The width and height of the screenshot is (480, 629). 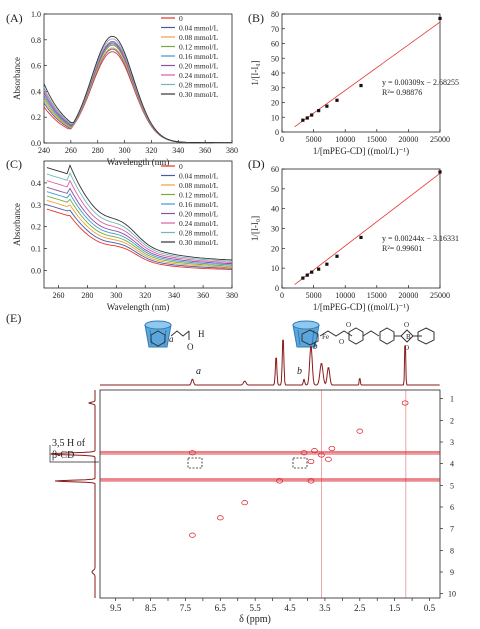 I want to click on nmr-y-tick-label: 9, so click(x=452, y=572).